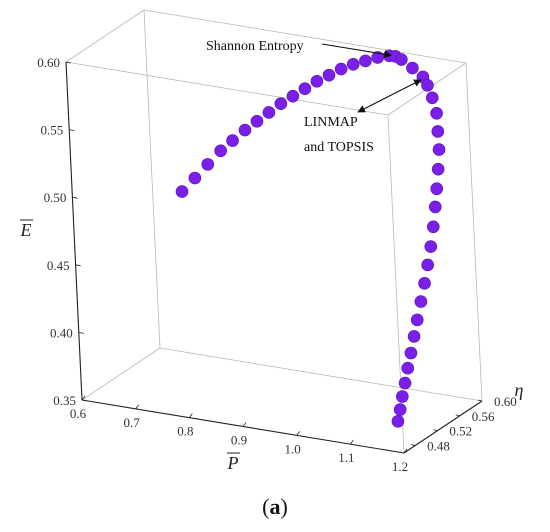 The height and width of the screenshot is (532, 550). Describe the element at coordinates (331, 122) in the screenshot. I see `annotation-linmap: LINMAP` at that location.